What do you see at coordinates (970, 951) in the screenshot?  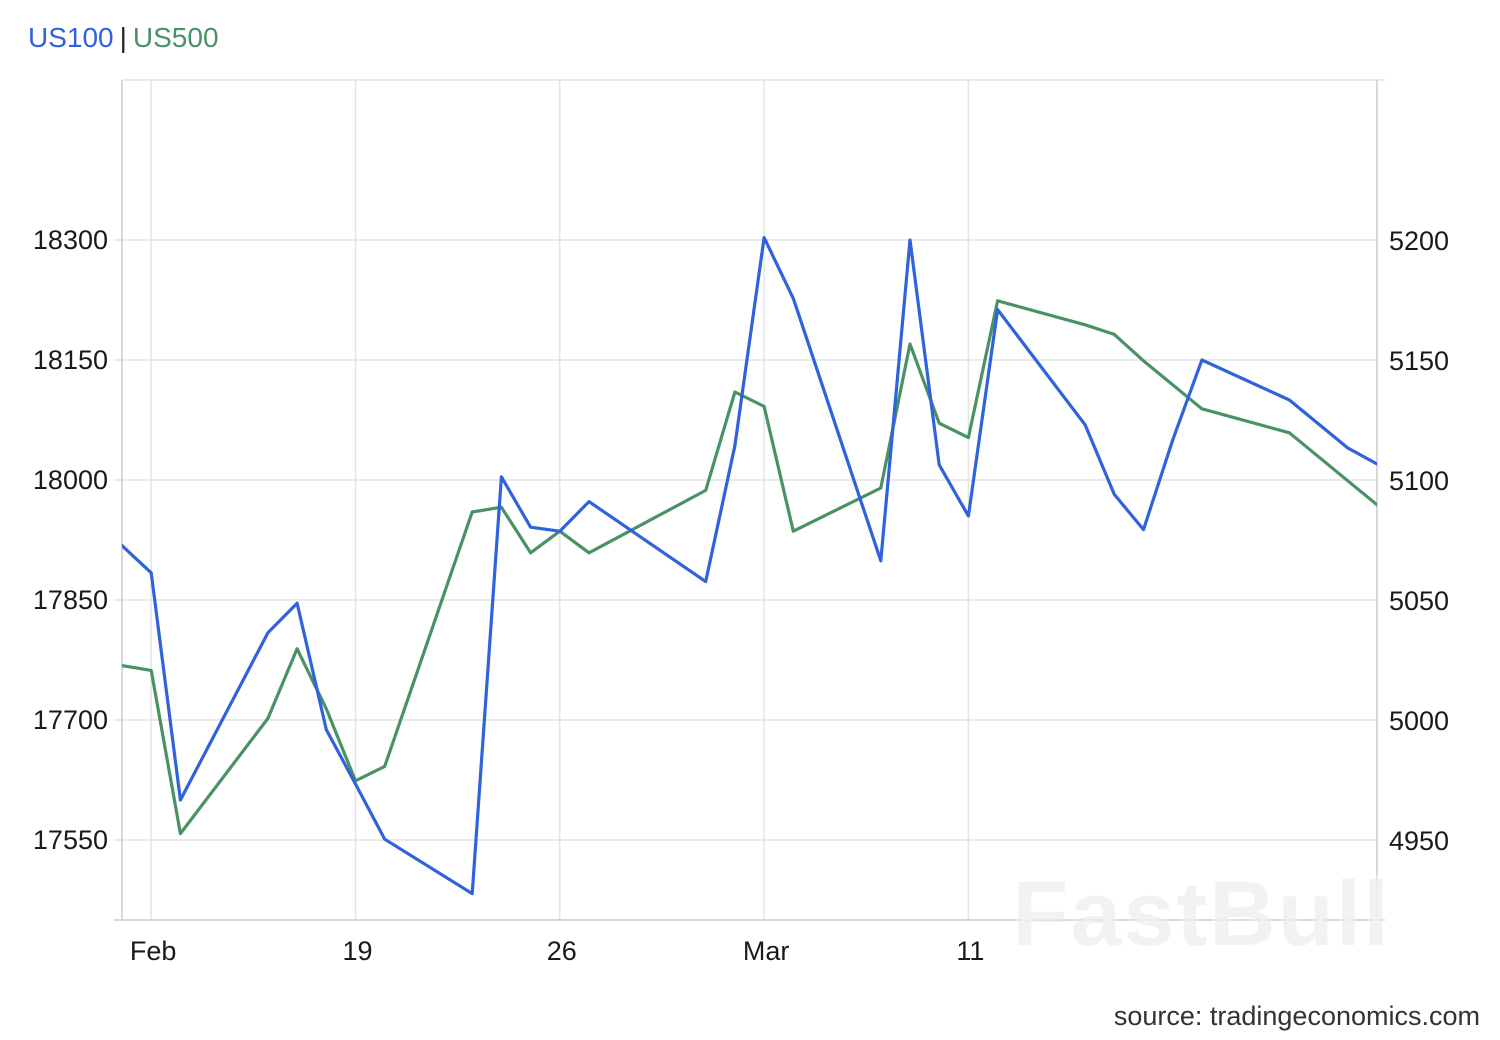 I see `x-tick-label: 11` at bounding box center [970, 951].